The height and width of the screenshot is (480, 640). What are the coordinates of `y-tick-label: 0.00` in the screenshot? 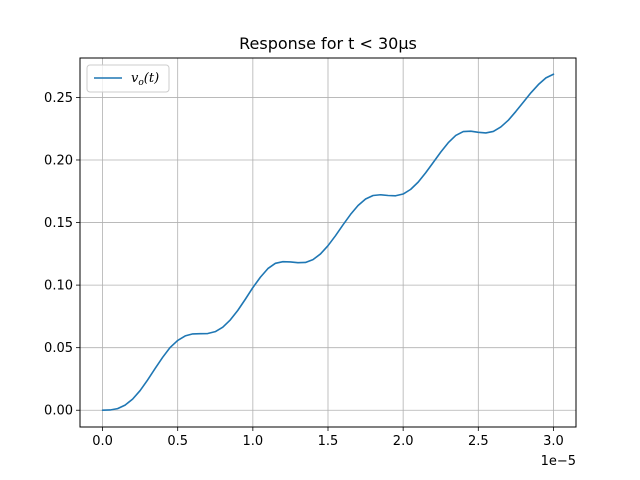 It's located at (58, 411).